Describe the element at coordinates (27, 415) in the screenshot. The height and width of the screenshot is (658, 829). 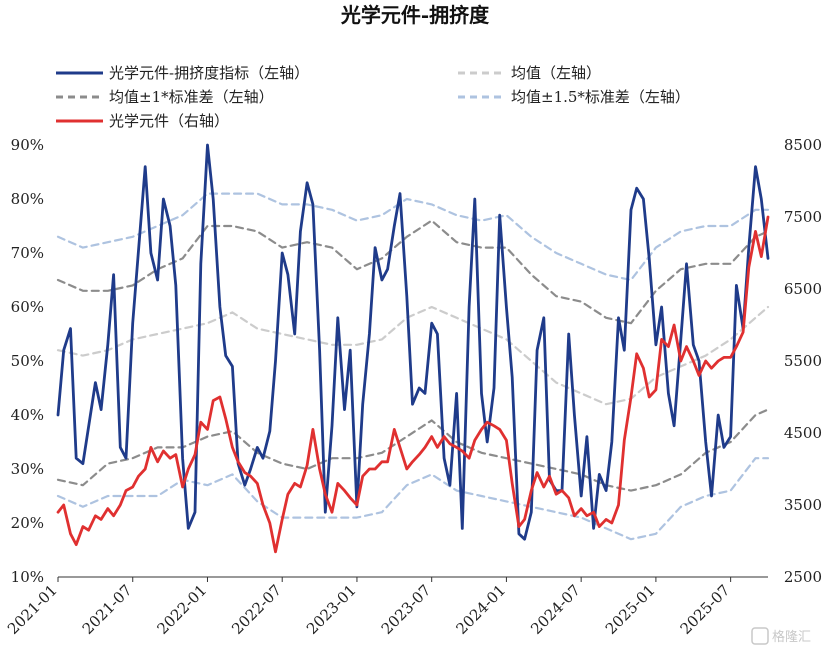
I see `y-left-tick-label: 40%` at that location.